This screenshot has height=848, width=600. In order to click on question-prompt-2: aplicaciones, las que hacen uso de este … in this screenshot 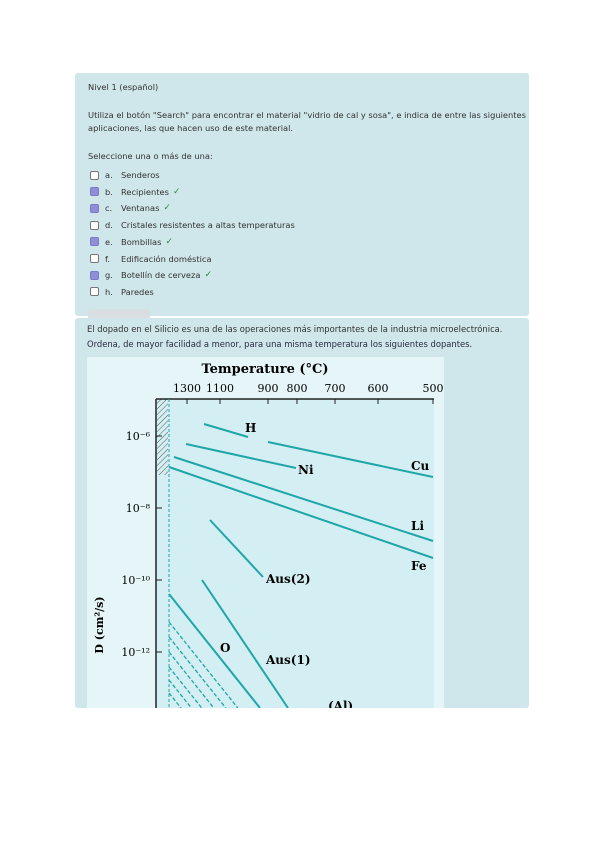, I will do `click(191, 128)`.